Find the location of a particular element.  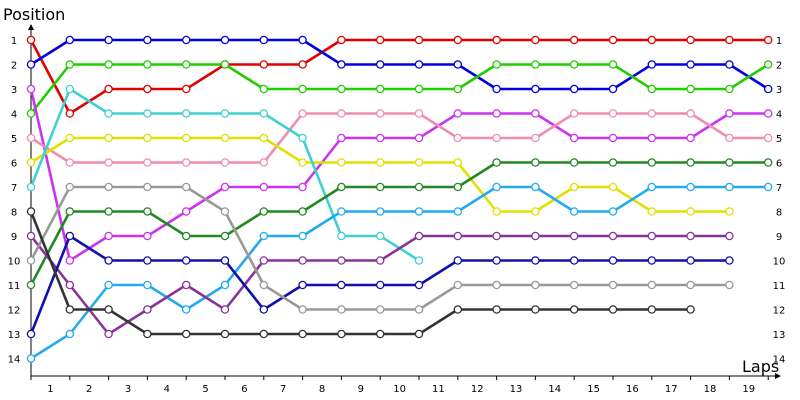

y-tick-label-left: 1 is located at coordinates (14, 41).